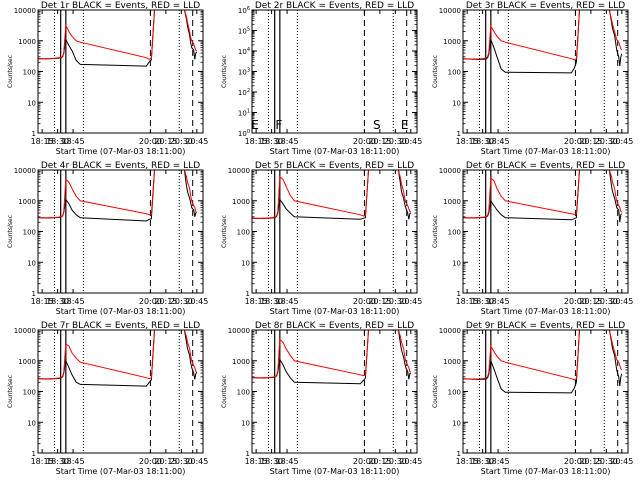 The image size is (640, 480). Describe the element at coordinates (334, 166) in the screenshot. I see `plot-title: Det 5r BLACK = Events, RED = LLD` at that location.